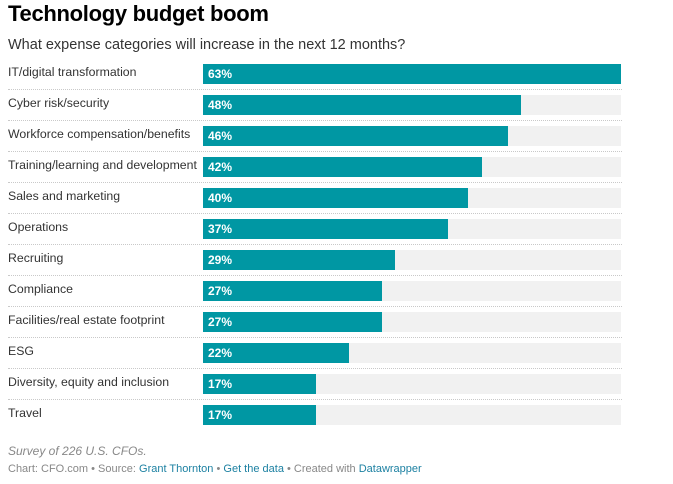 This screenshot has width=673, height=484. I want to click on bar-row: Compliance 27%, so click(315, 291).